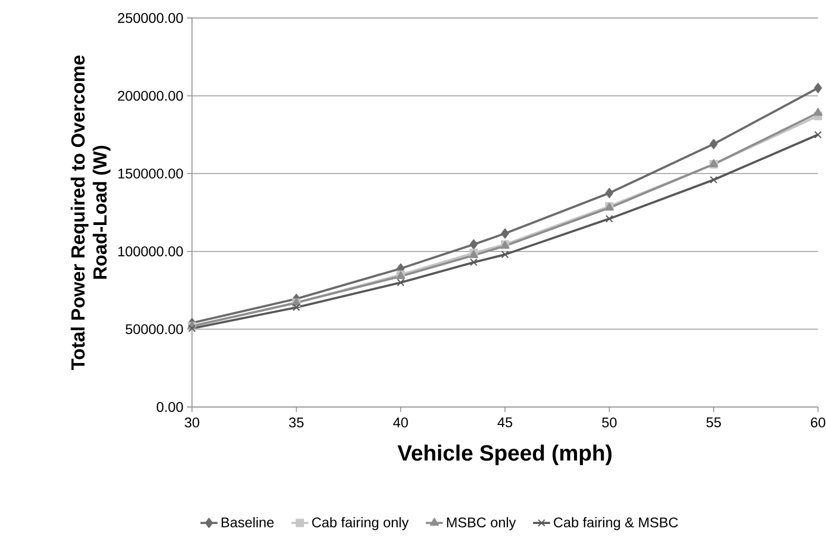  What do you see at coordinates (169, 407) in the screenshot?
I see `y-tick-label: 0.00` at bounding box center [169, 407].